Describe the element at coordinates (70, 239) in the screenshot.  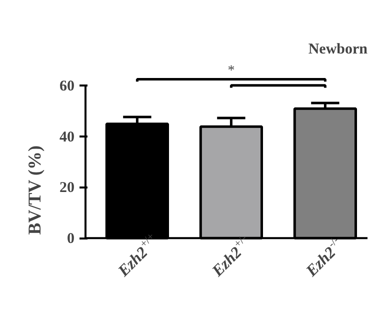
I see `y-tick-label: 0` at that location.